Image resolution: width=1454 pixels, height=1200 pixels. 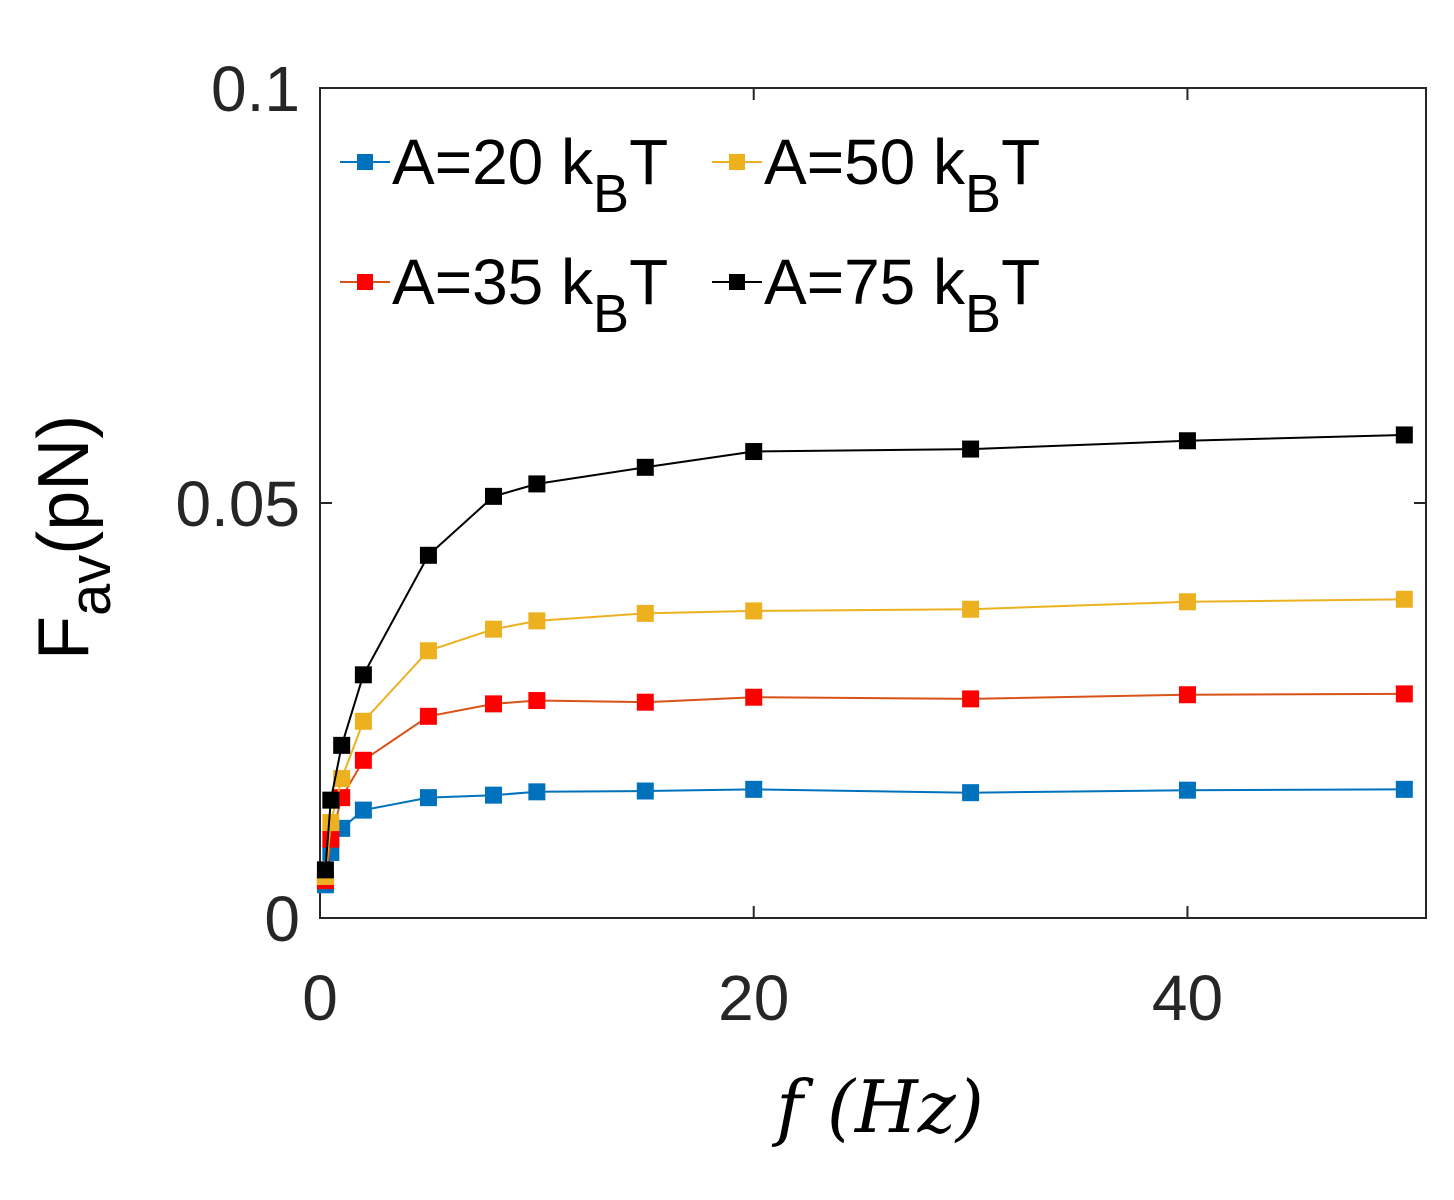 I want to click on x-axis-label-unit: (Hz), so click(x=905, y=1107).